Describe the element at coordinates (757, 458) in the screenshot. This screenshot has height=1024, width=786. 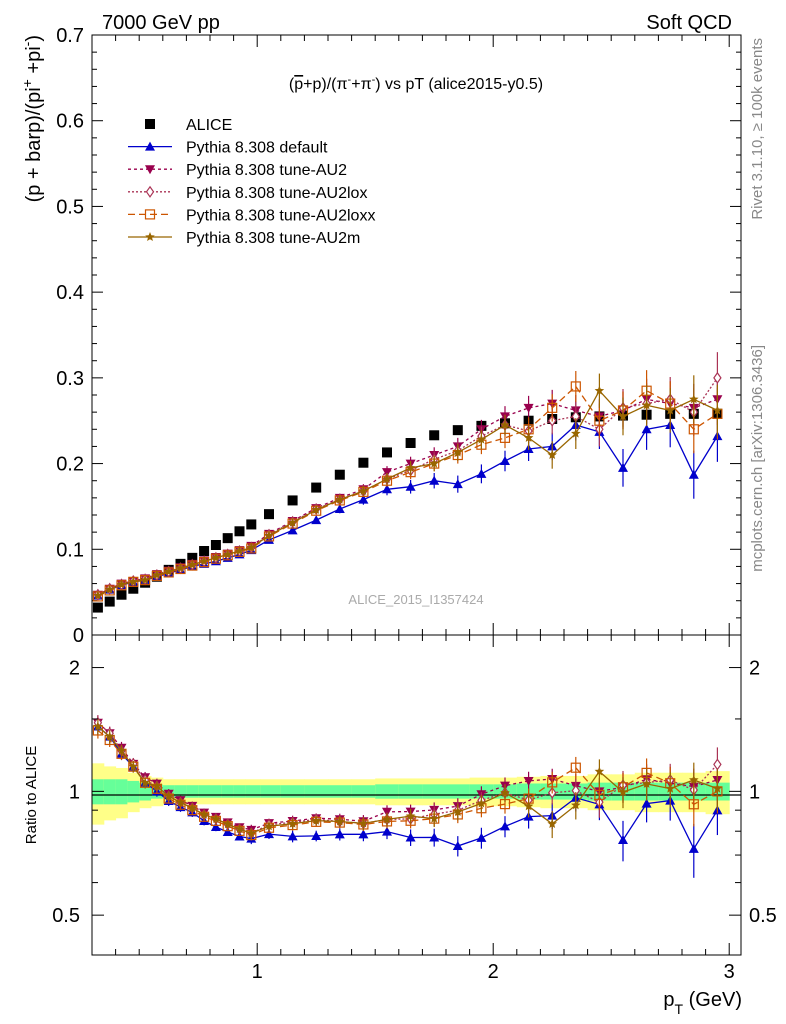
I see `mcplots-label: mcplots.cern.ch [arXiv:1306.3436]` at that location.